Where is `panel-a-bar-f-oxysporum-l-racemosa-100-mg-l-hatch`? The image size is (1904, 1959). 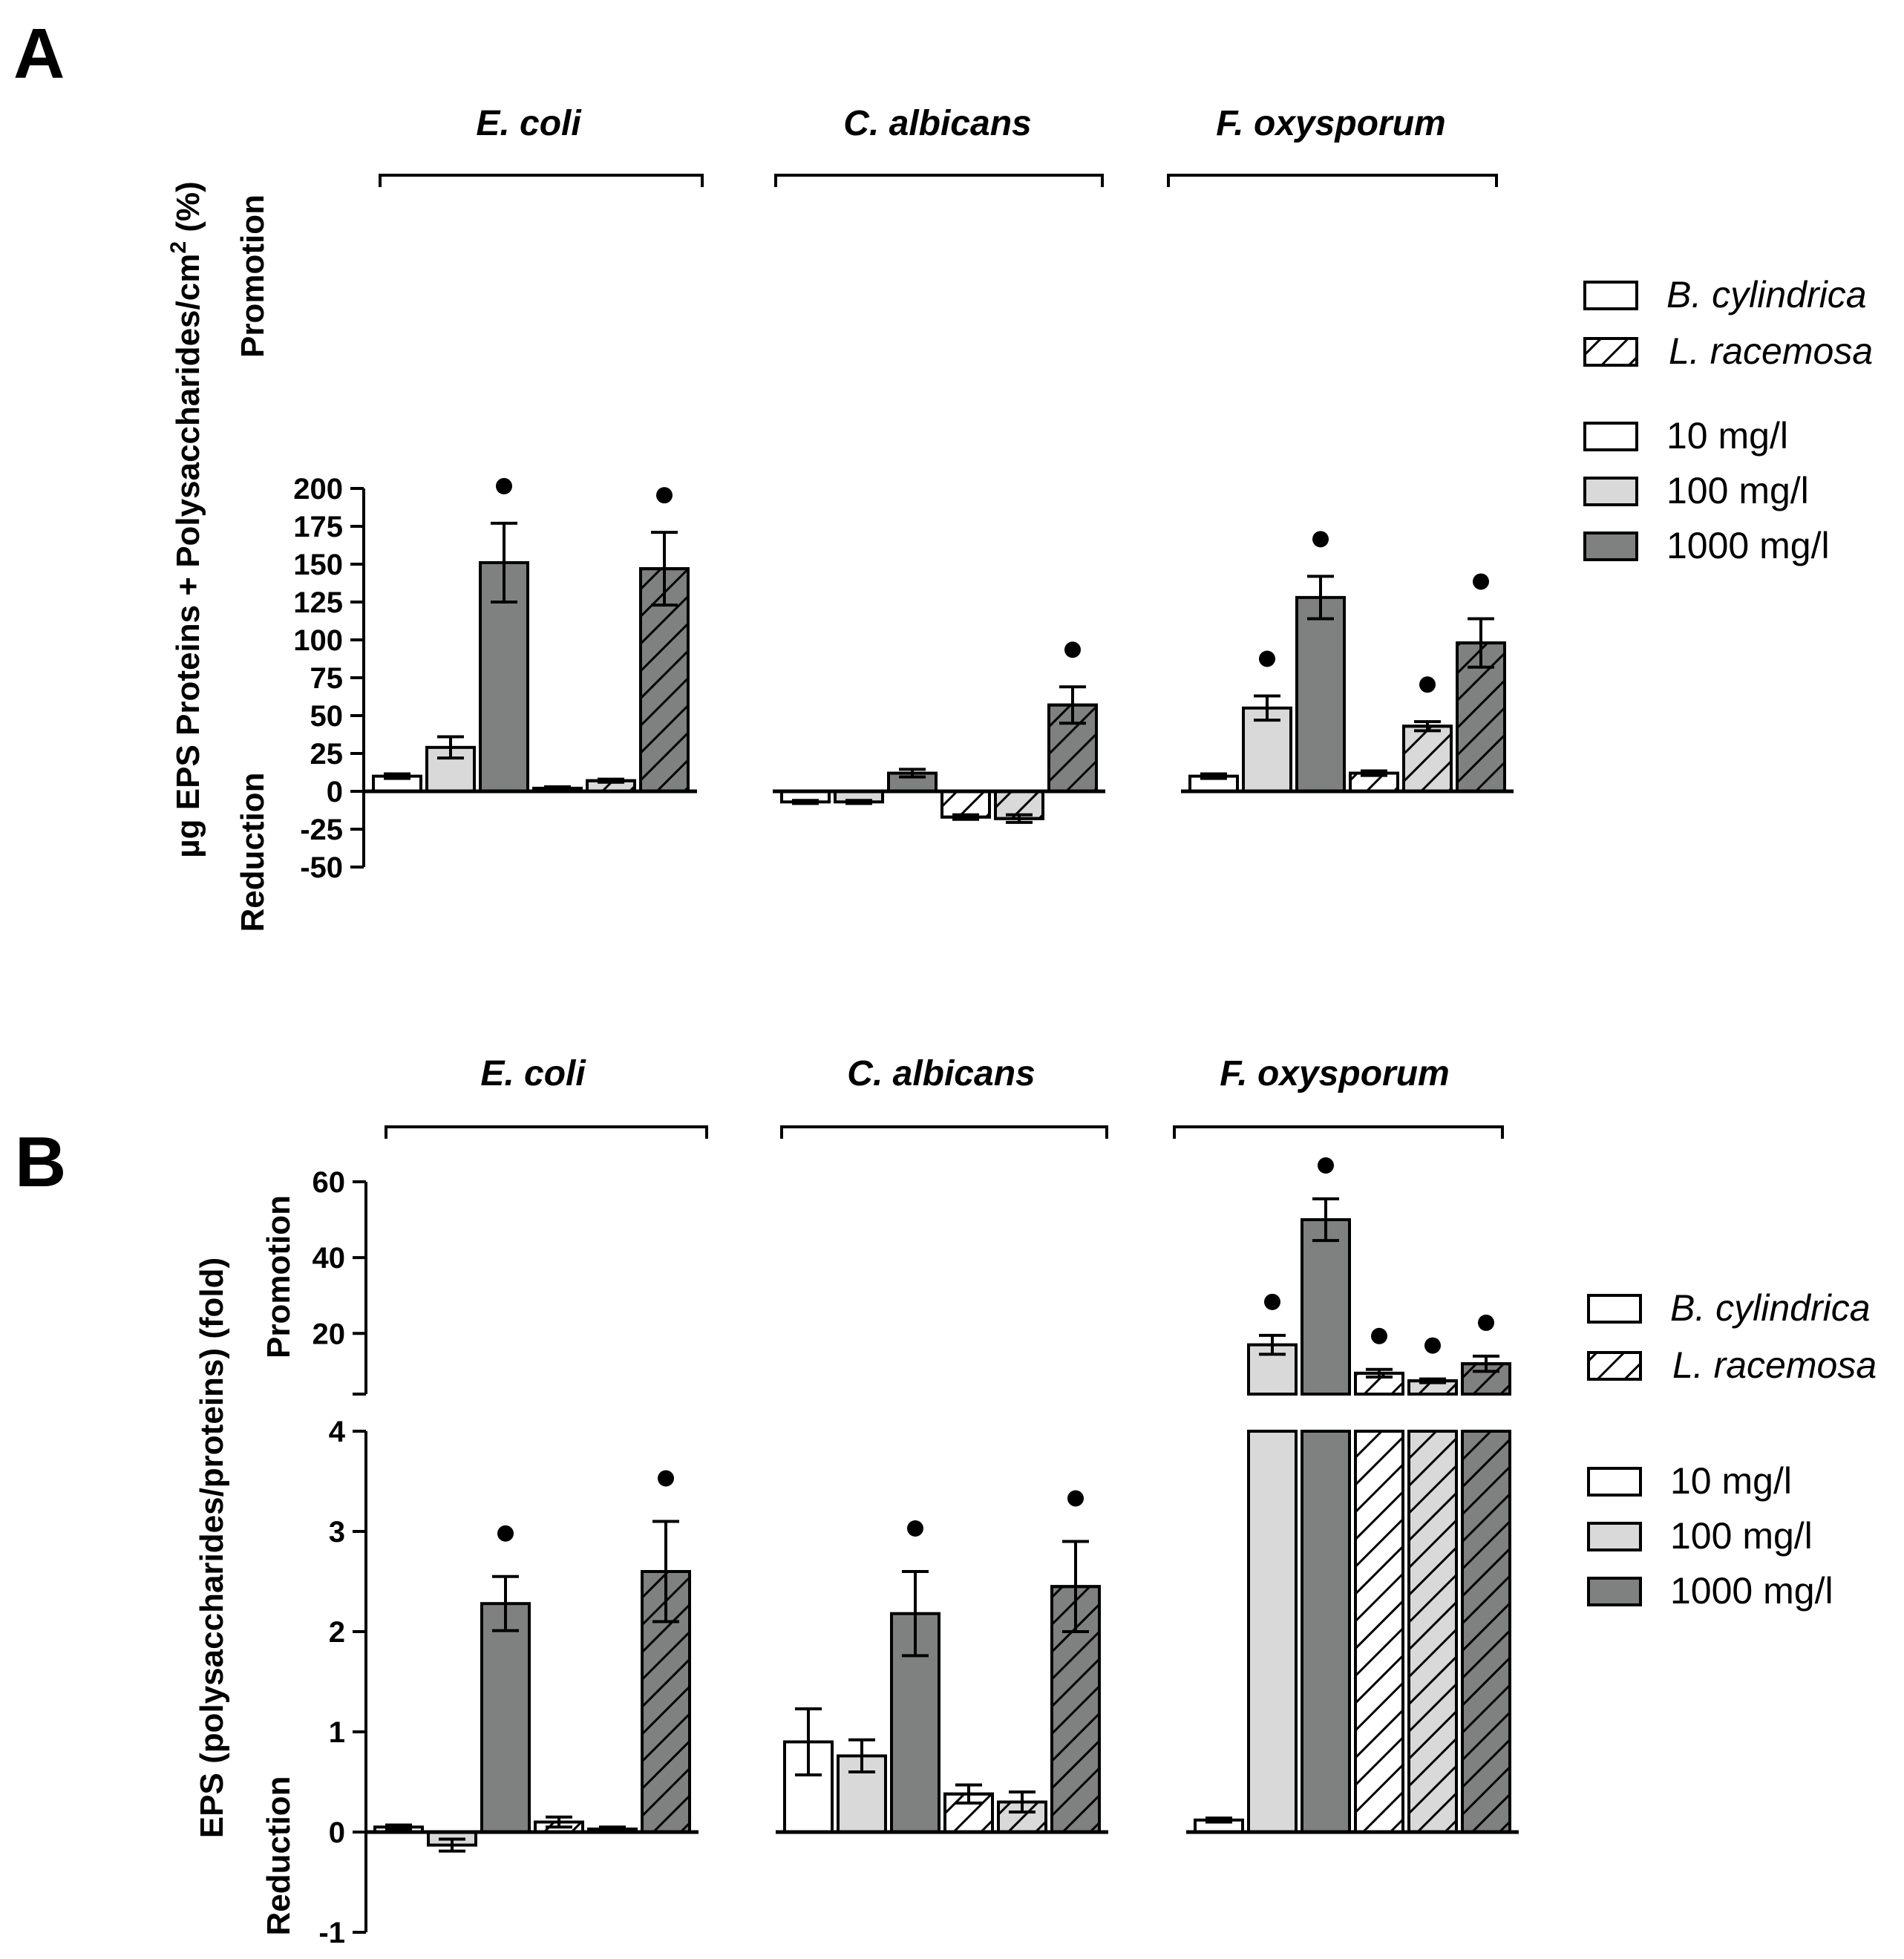 panel-a-bar-f-oxysporum-l-racemosa-100-mg-l-hatch is located at coordinates (1428, 759).